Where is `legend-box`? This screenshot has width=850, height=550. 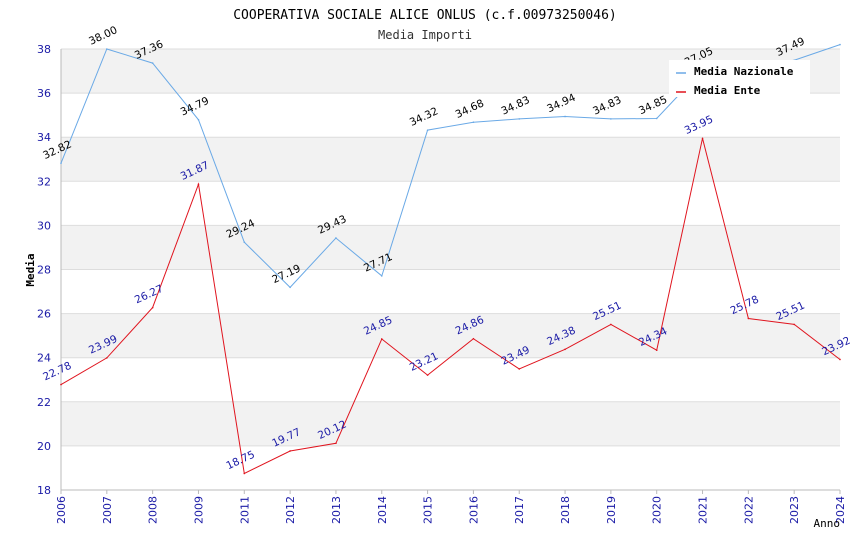
legend-box is located at coordinates (739, 78).